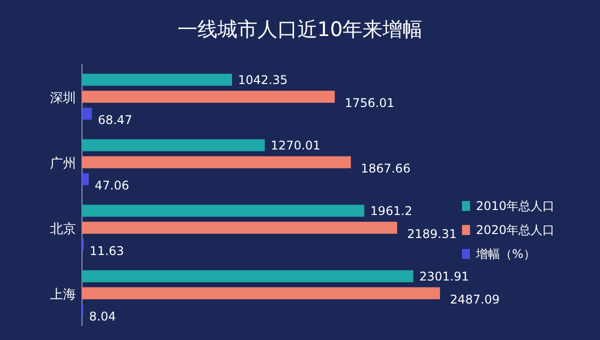 The width and height of the screenshot is (600, 340). I want to click on legend-label: 2020年总人口, so click(515, 230).